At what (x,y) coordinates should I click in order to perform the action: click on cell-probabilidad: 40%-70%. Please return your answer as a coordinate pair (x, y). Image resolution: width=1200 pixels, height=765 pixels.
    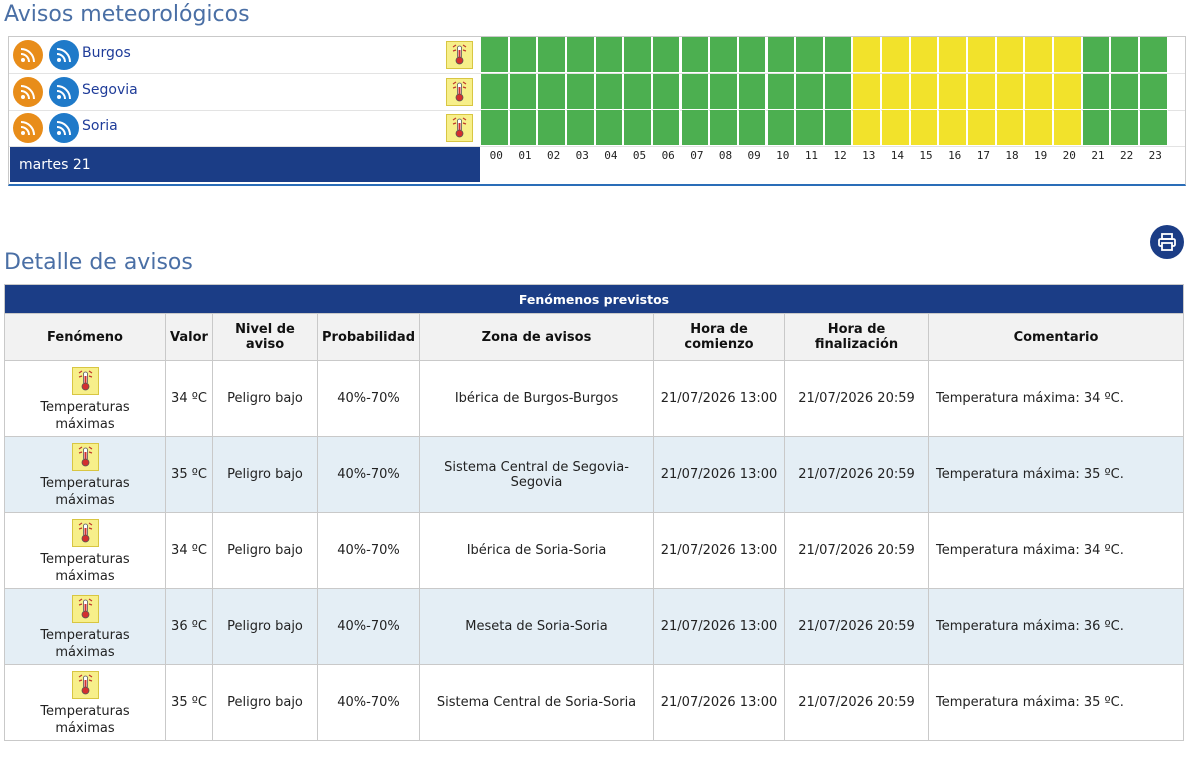
    Looking at the image, I should click on (368, 626).